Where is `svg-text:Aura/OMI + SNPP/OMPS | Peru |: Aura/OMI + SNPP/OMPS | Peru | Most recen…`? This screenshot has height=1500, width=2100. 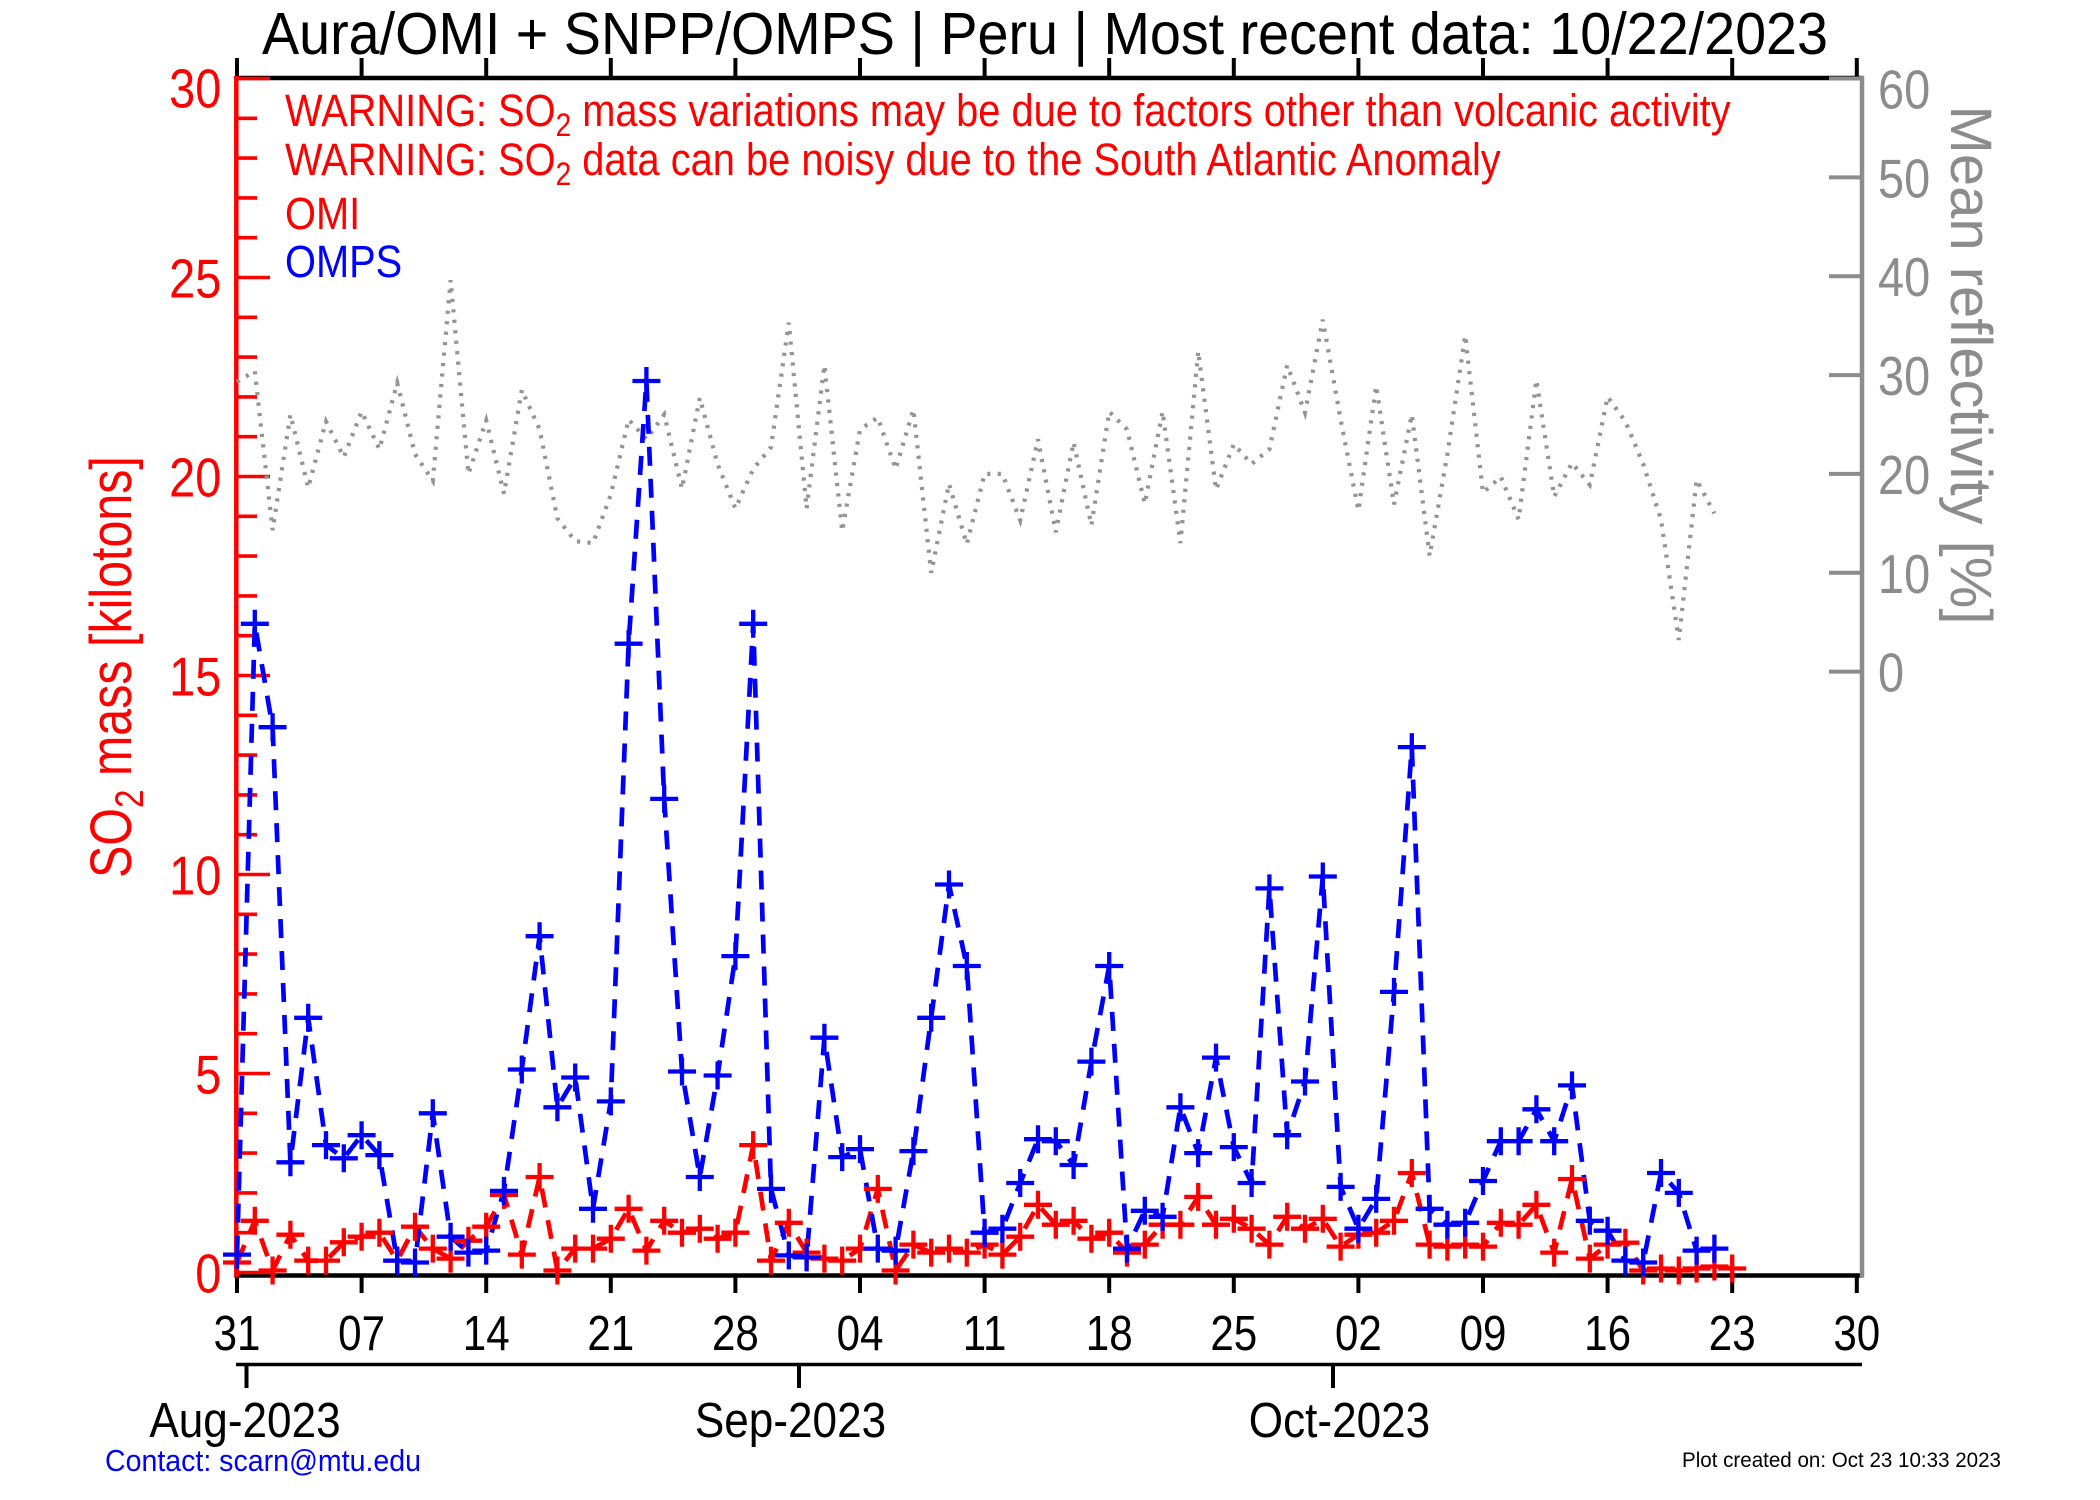
svg-text:Aura/OMI + SNPP/OMPS | Peru |: Aura/OMI + SNPP/OMPS | Peru | Most recen… is located at coordinates (1045, 33).